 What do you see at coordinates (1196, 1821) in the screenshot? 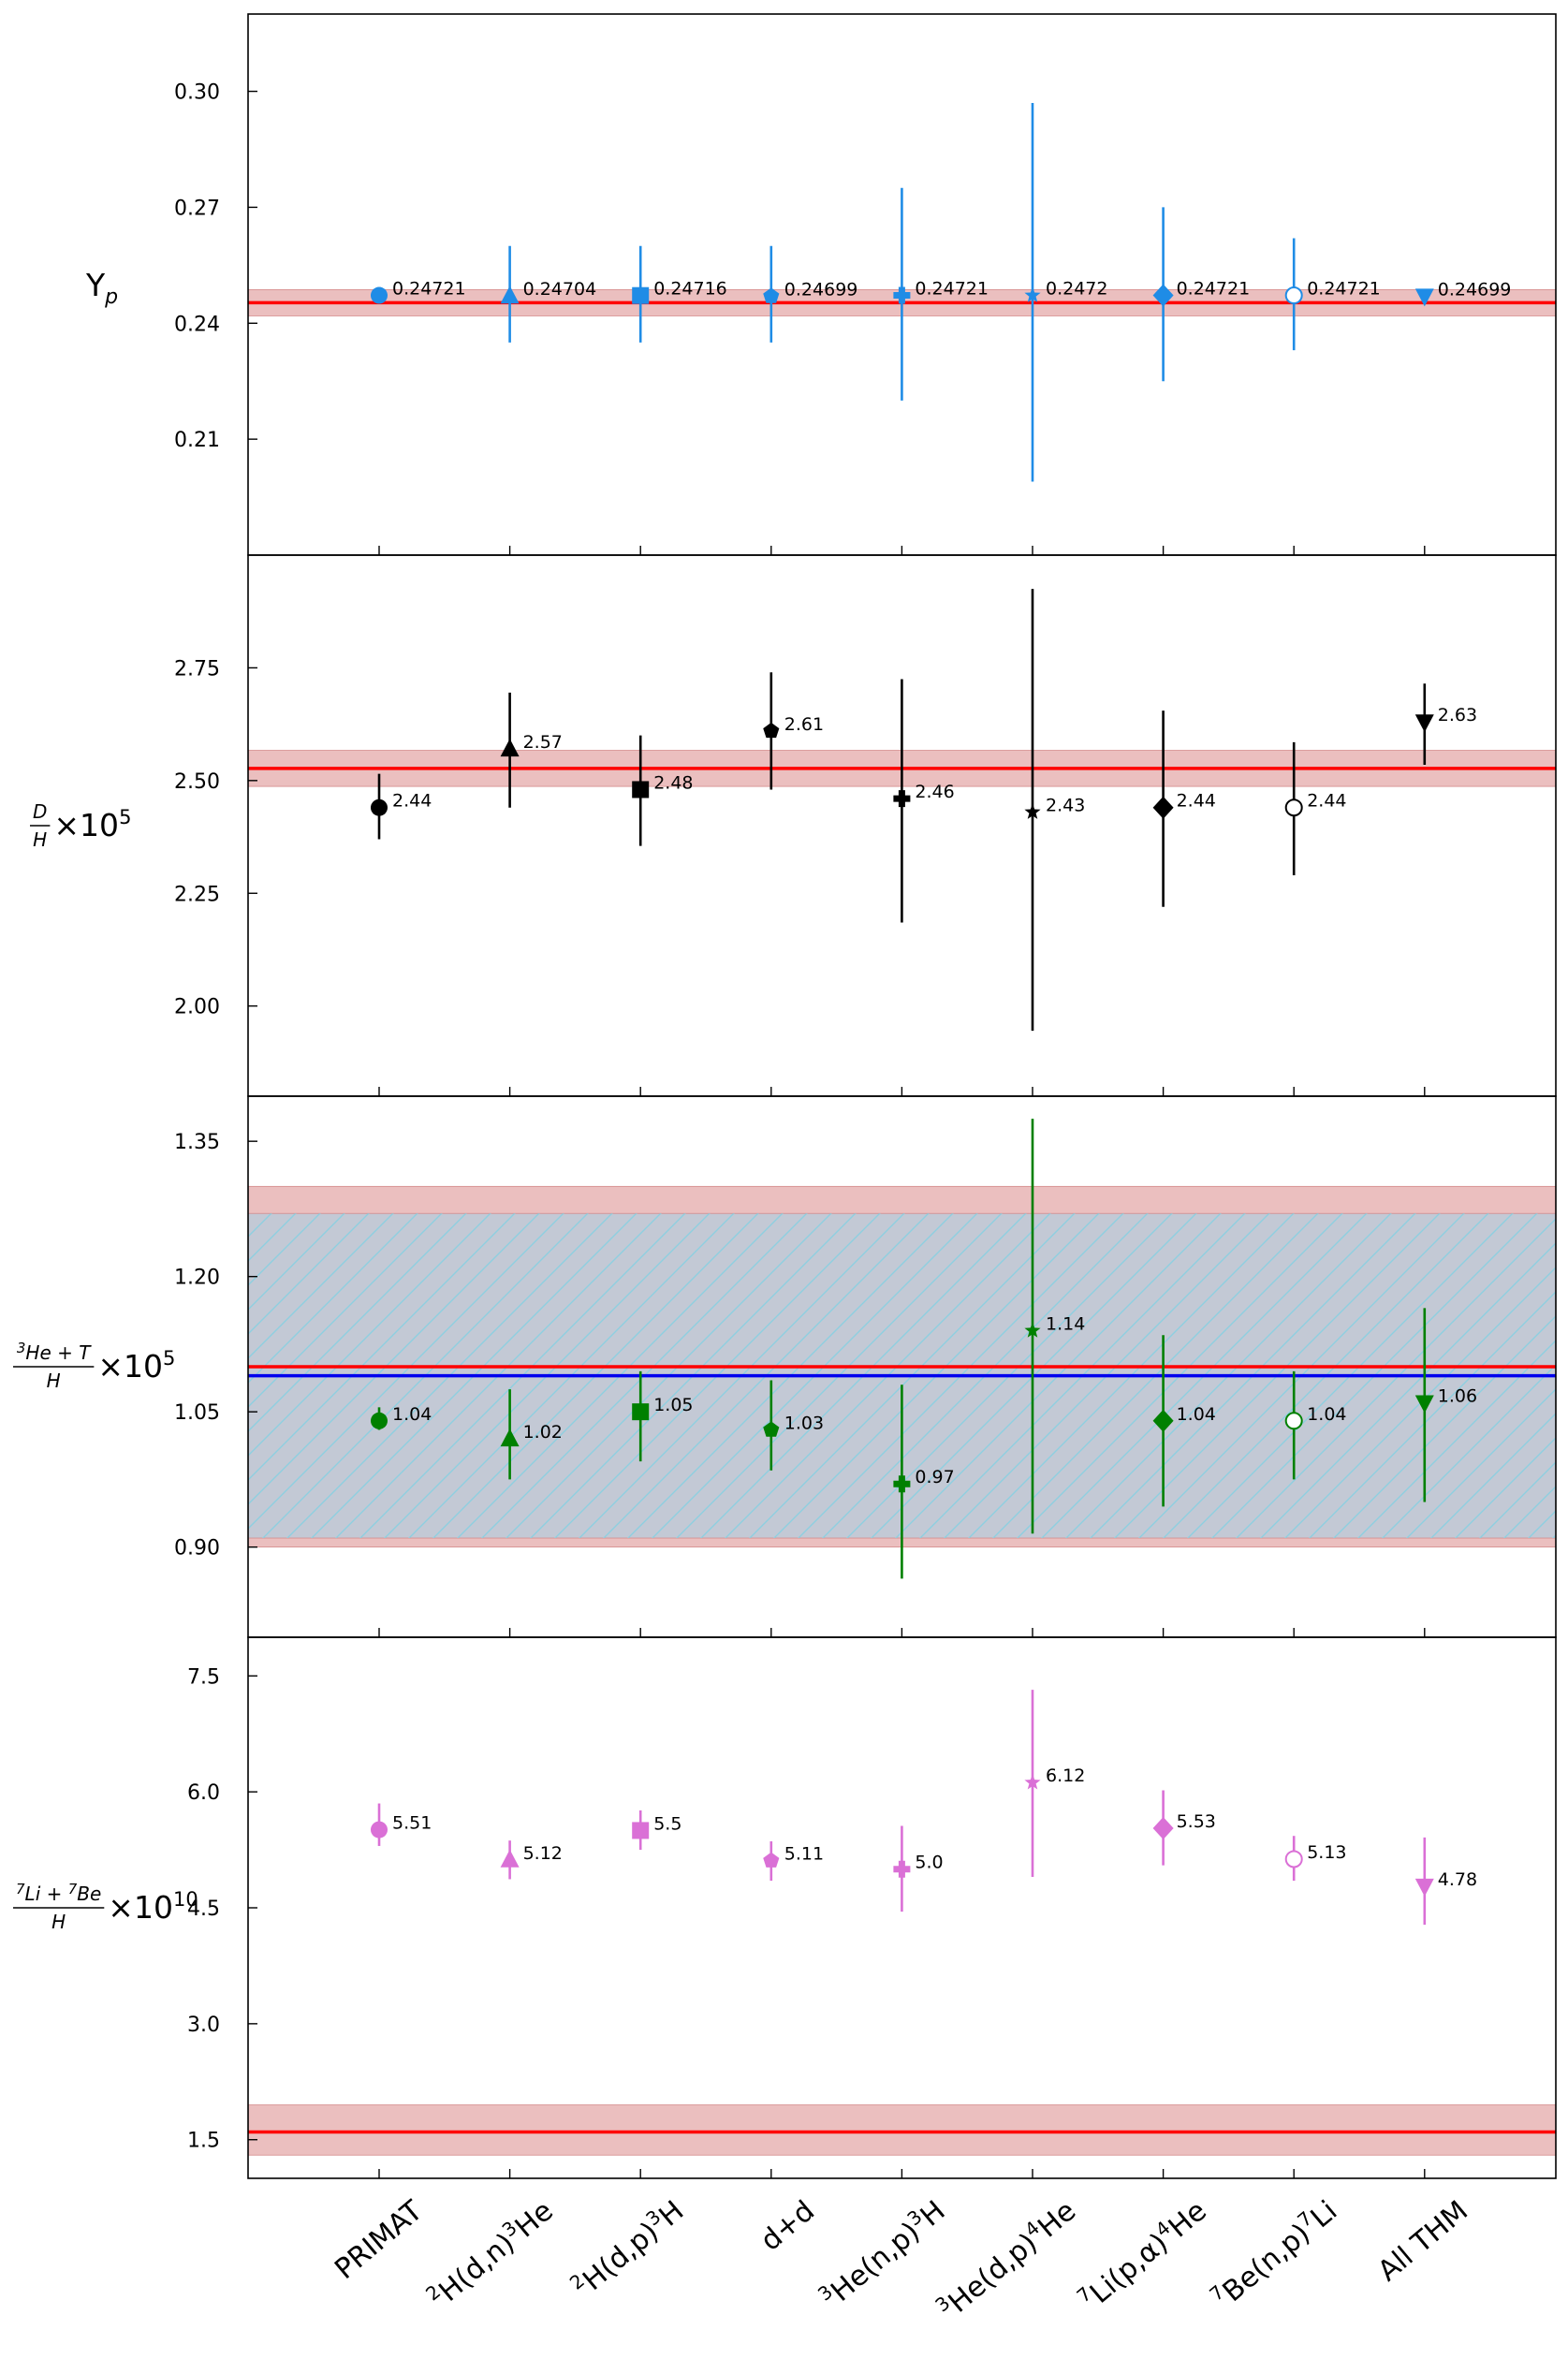
I see `data-label: 5.53` at bounding box center [1196, 1821].